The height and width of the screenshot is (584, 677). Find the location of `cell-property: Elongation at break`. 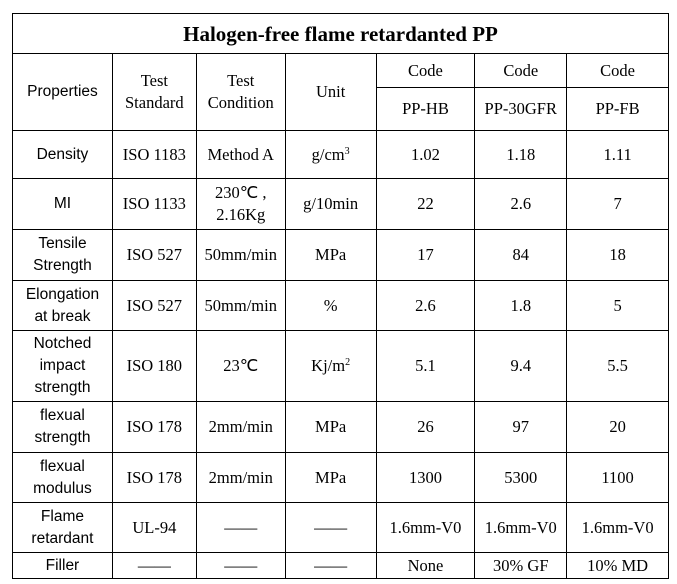

cell-property: Elongation at break is located at coordinates (62, 305).